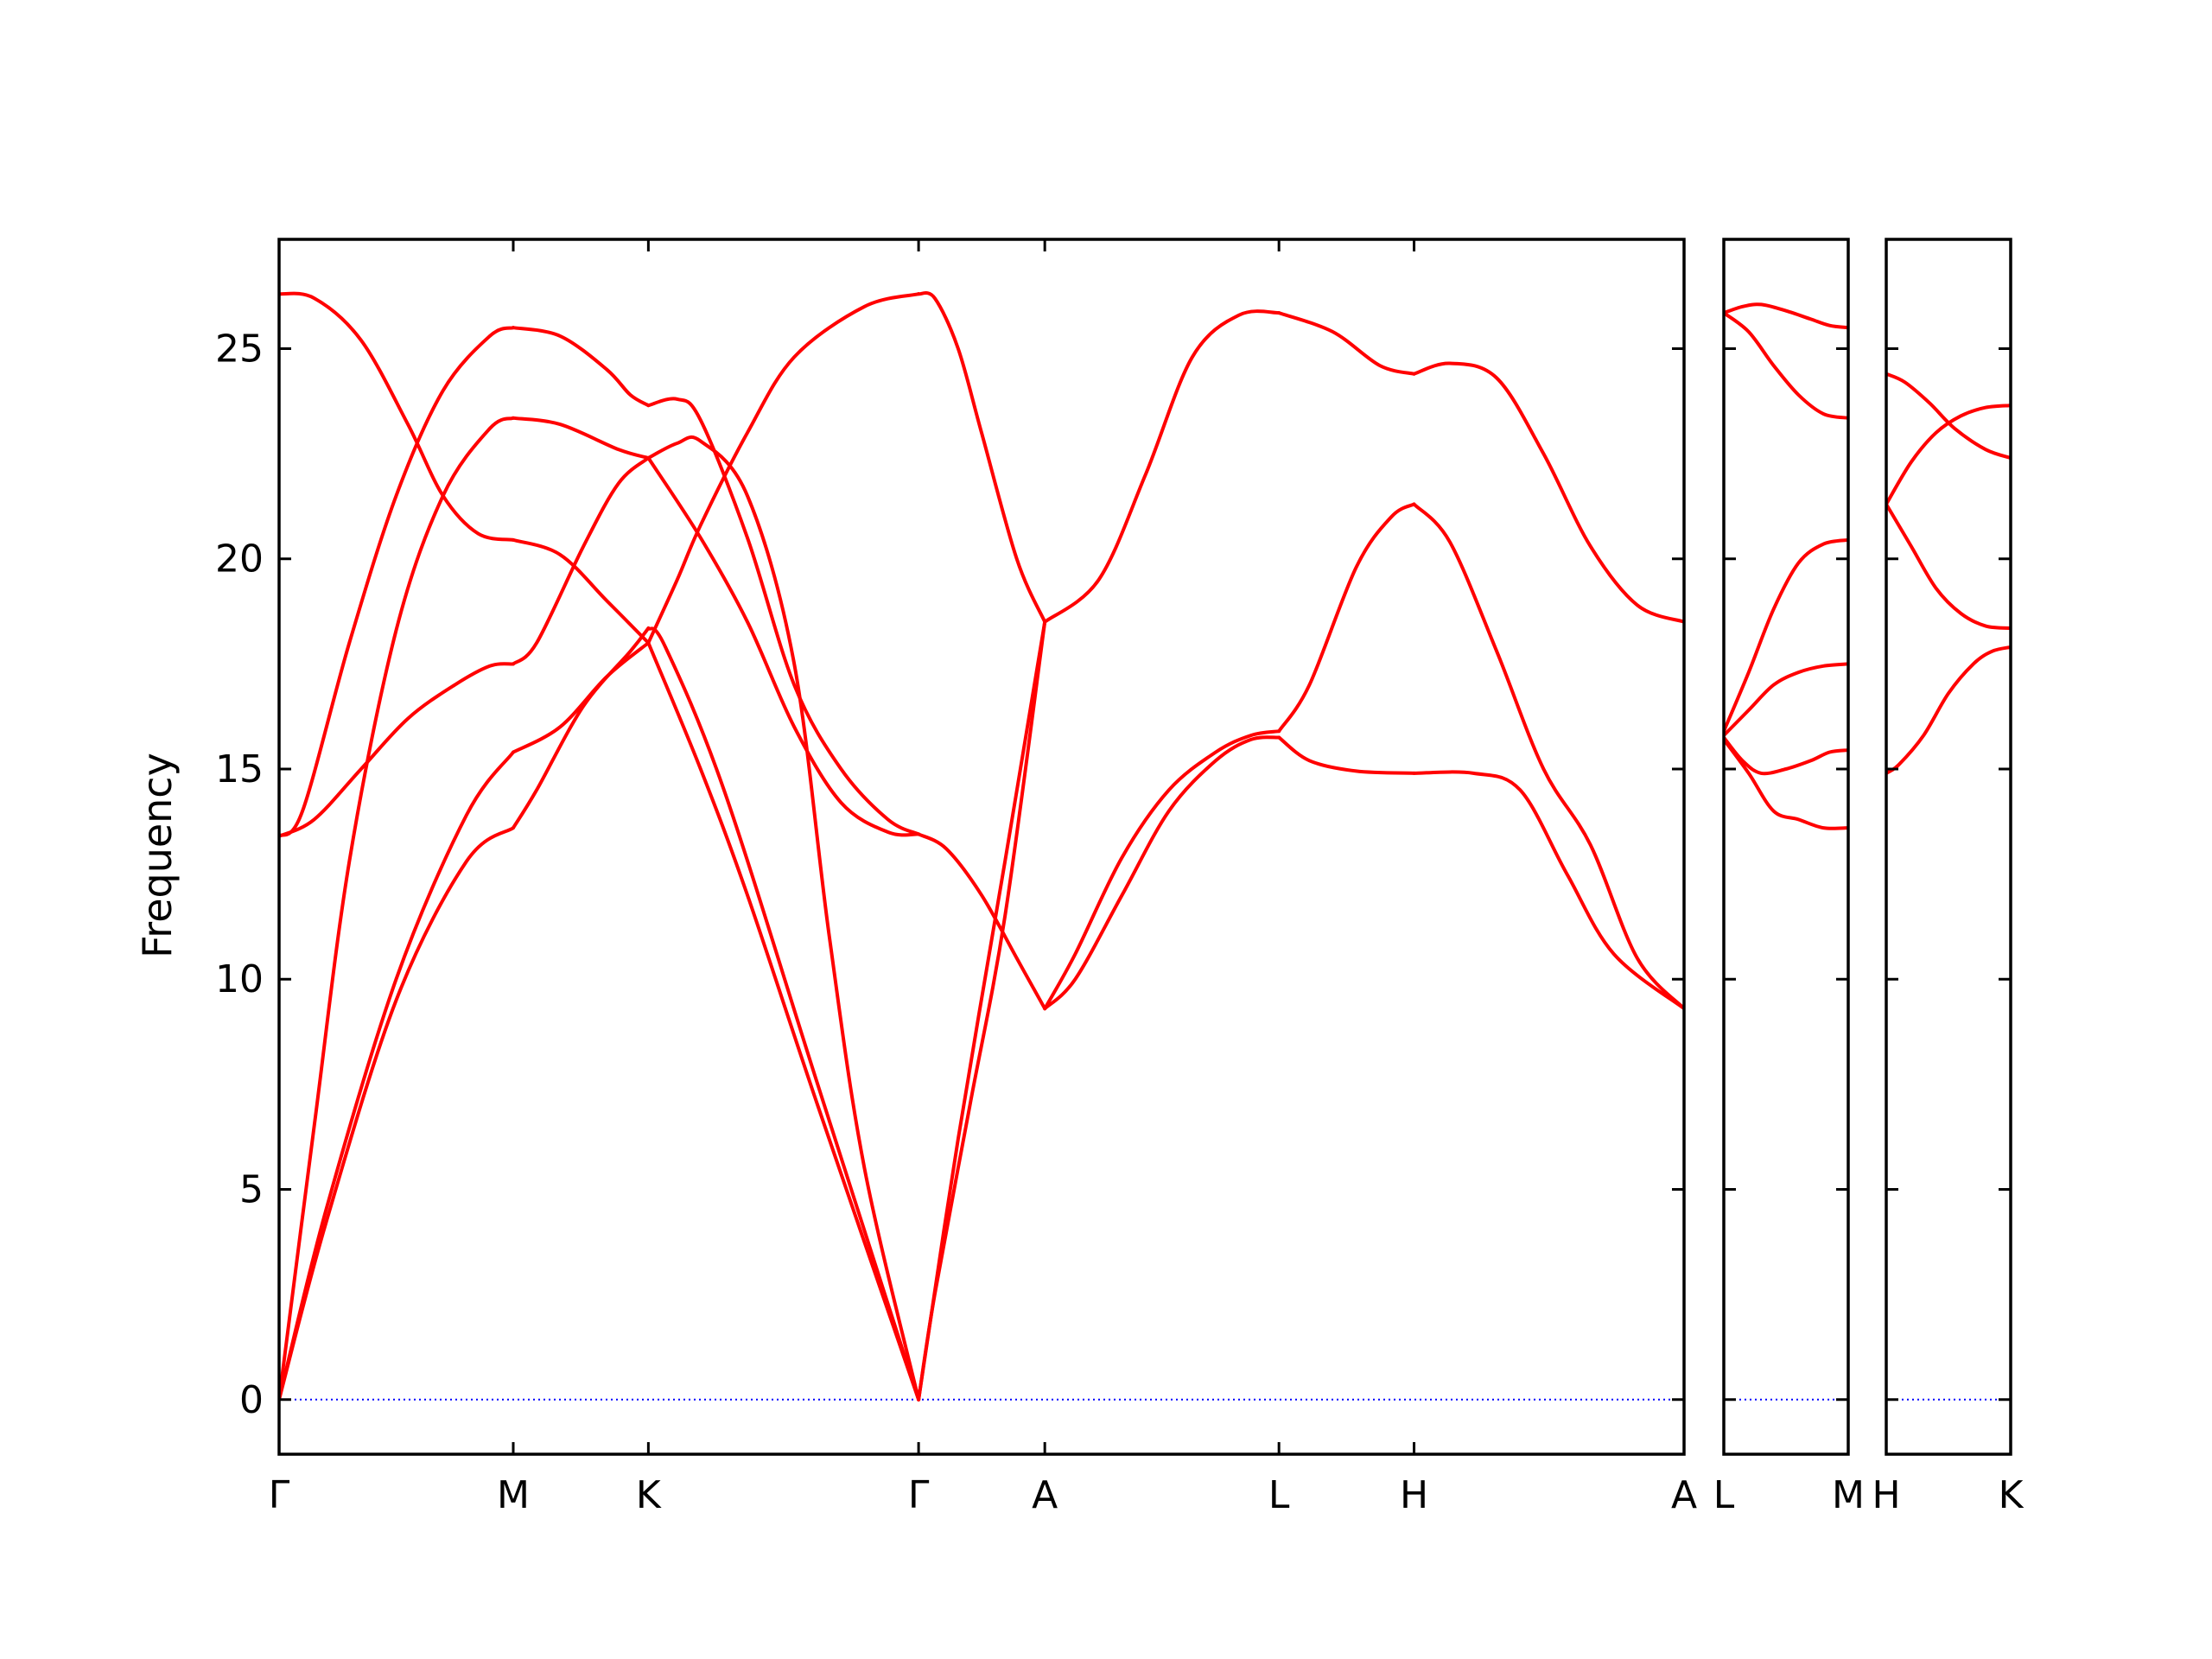 This screenshot has width=2212, height=1659. I want to click on y-tick-label: 15, so click(239, 769).